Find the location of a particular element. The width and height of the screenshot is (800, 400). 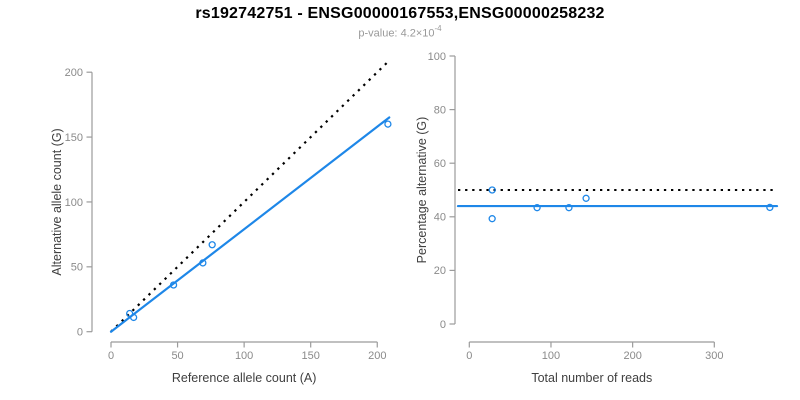

y-tick-label: 20 is located at coordinates (440, 271).